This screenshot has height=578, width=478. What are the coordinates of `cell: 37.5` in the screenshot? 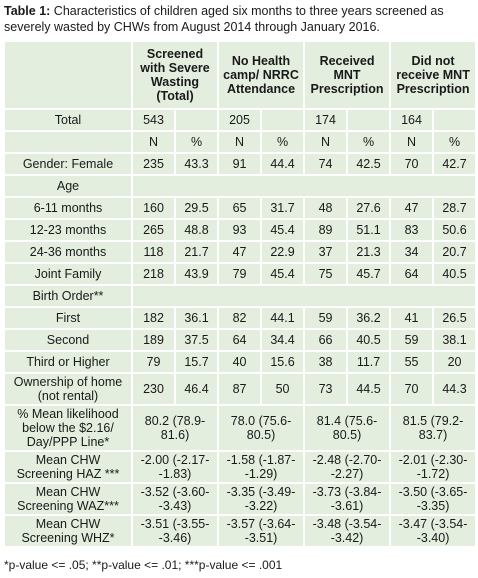 It's located at (196, 340).